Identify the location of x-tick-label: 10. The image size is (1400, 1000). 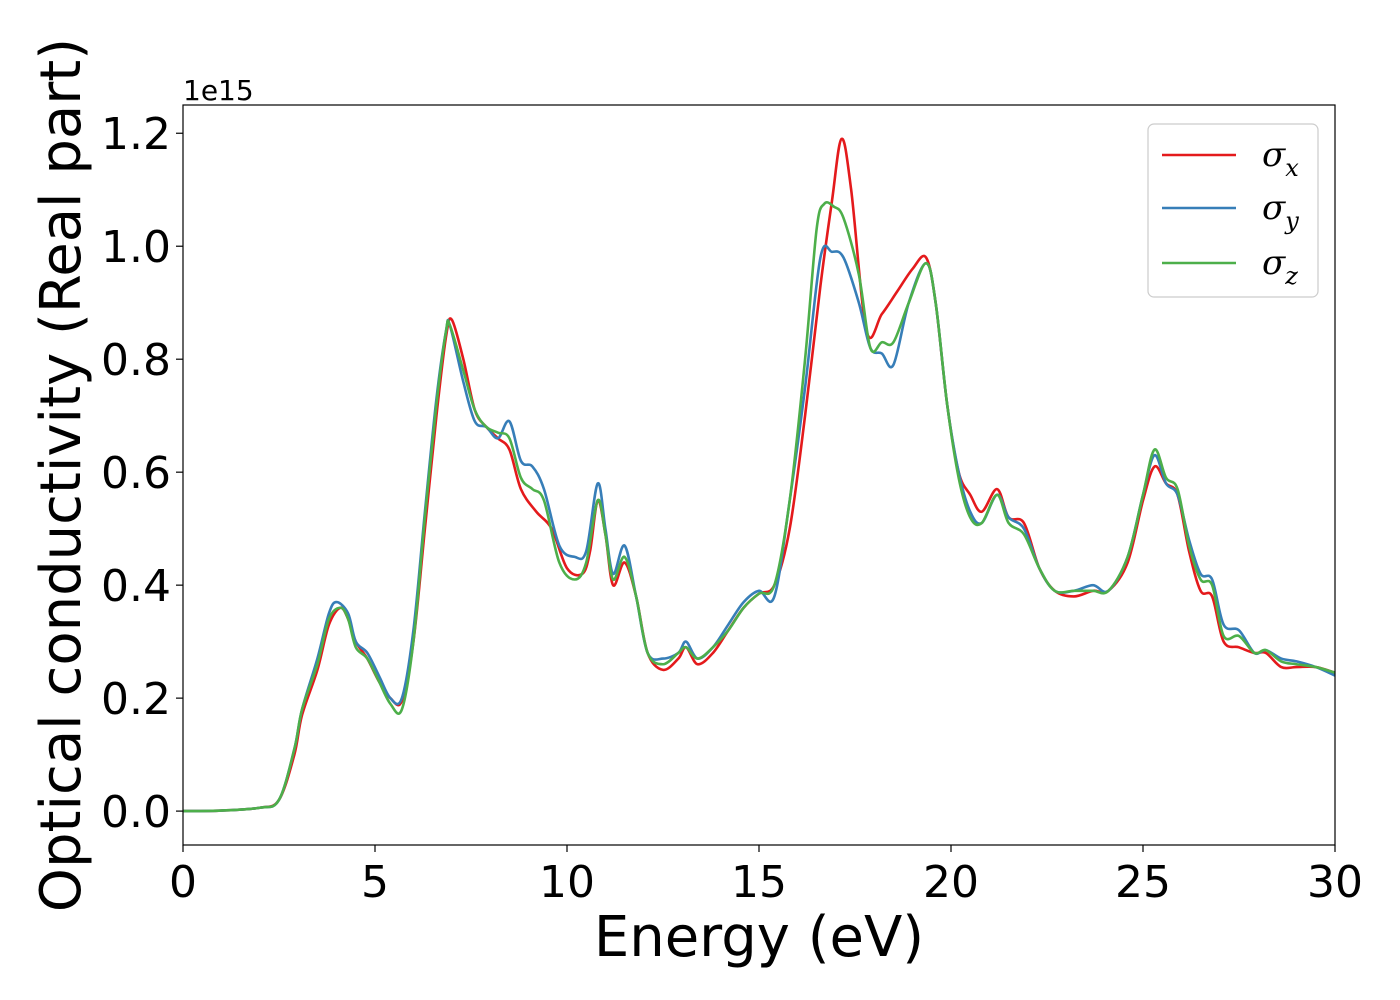
(567, 882).